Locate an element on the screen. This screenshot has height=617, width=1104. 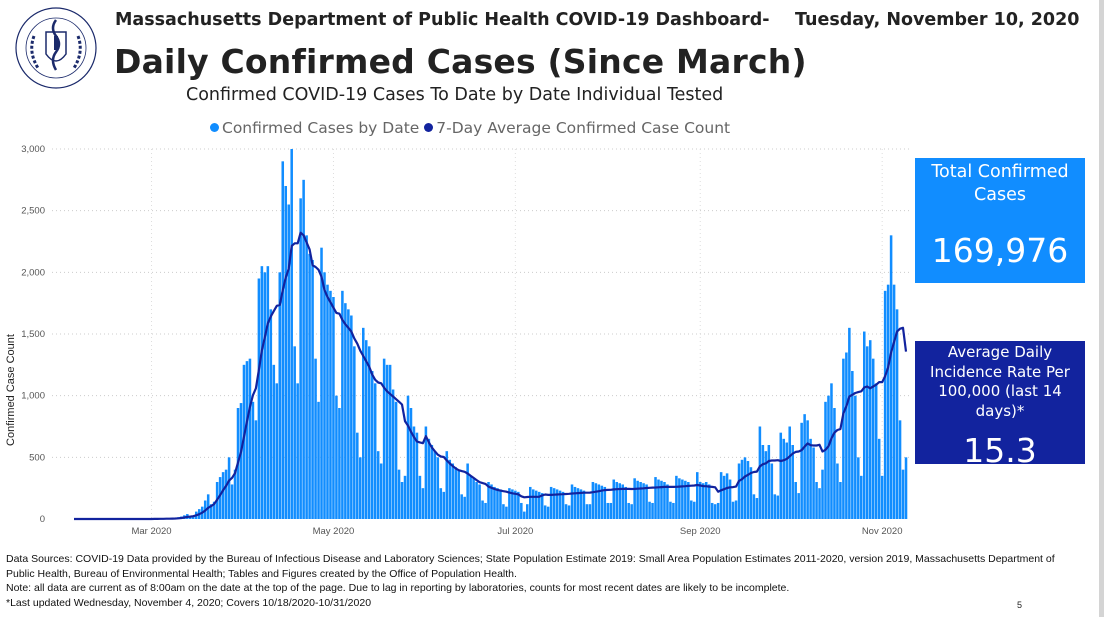
x-tick-label: Jul 2020 is located at coordinates (515, 531).